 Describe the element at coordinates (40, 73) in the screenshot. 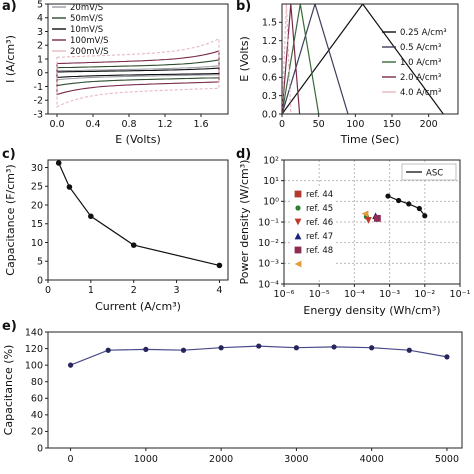

I see `y-tick-label-a: 0` at that location.